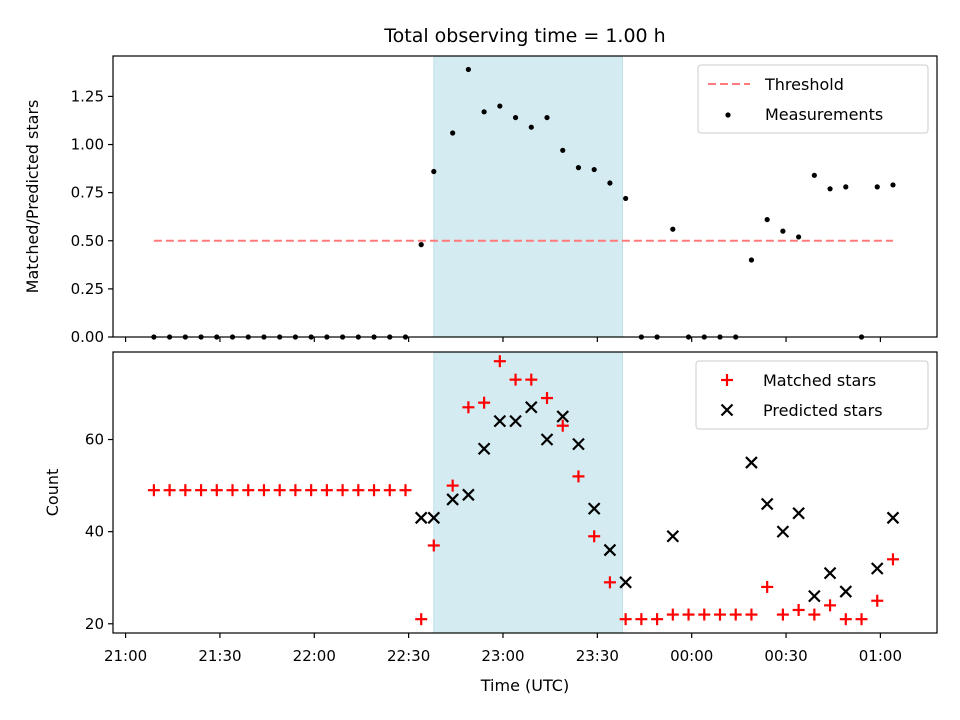  What do you see at coordinates (824, 114) in the screenshot?
I see `legend-measurements-label: Measurements` at bounding box center [824, 114].